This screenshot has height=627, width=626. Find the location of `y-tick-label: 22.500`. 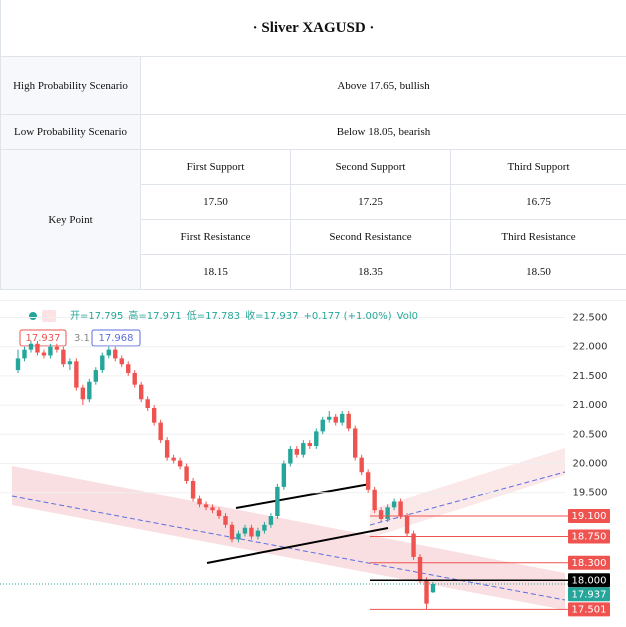

y-tick-label: 22.500 is located at coordinates (590, 318).